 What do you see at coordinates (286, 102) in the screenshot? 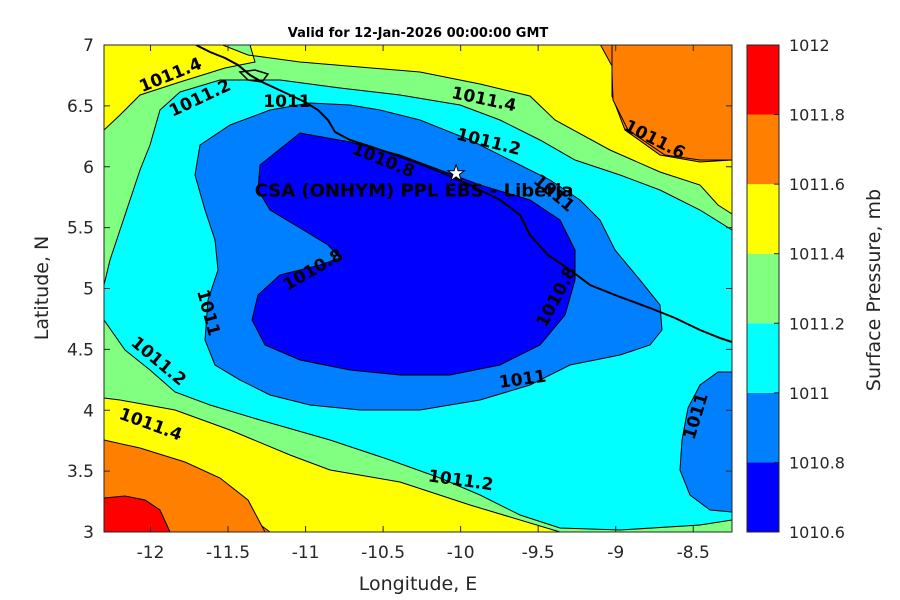
I see `contour-label: 1011` at bounding box center [286, 102].